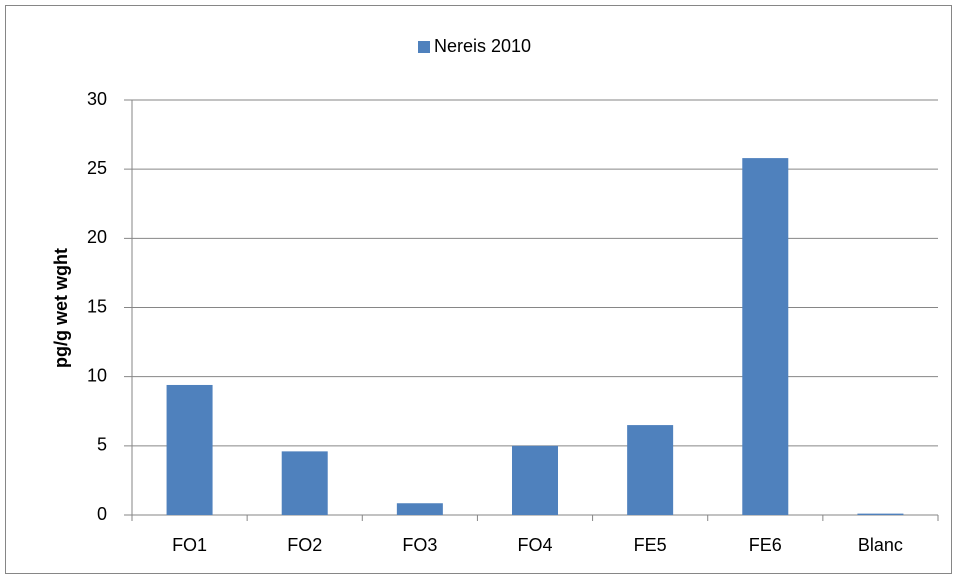  Describe the element at coordinates (304, 545) in the screenshot. I see `x-tick-label: FO2` at that location.